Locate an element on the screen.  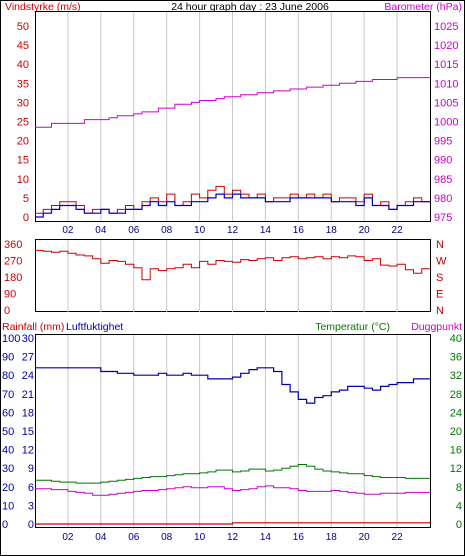
direction-tick-label: 90 is located at coordinates (10, 295).